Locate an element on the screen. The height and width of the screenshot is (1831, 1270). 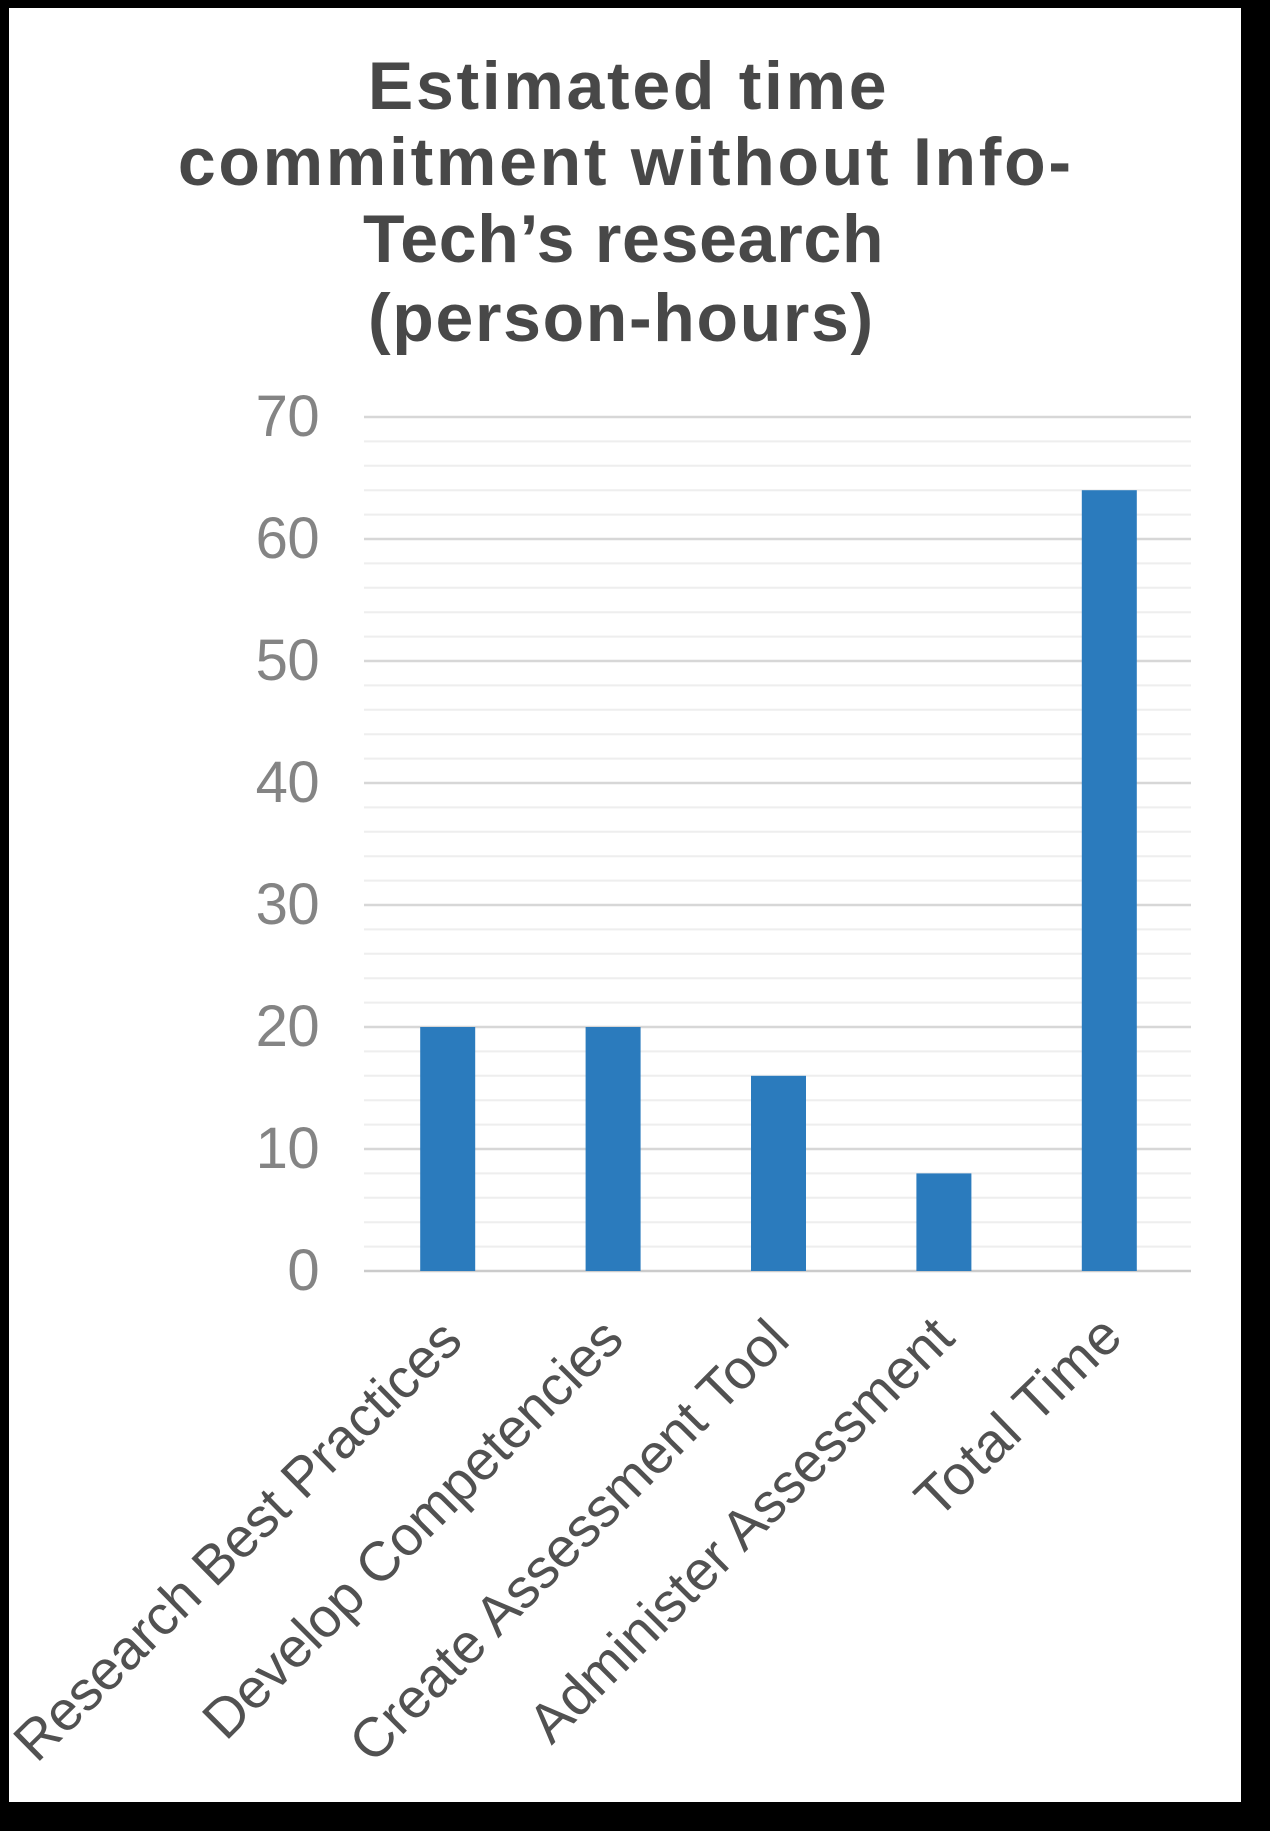
svg-text: 30 is located at coordinates (288, 904).